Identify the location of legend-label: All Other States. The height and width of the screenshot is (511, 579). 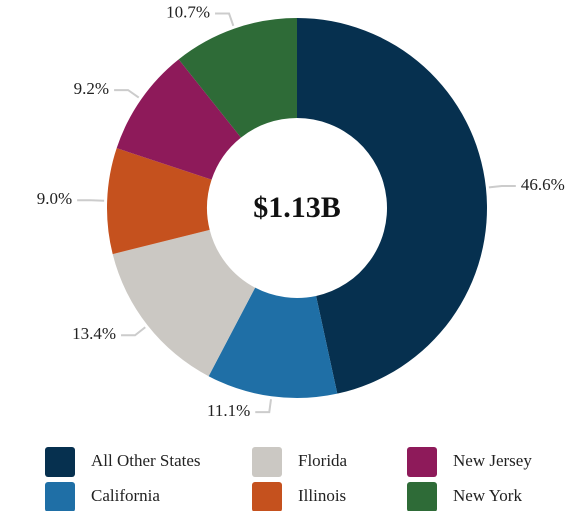
(146, 460).